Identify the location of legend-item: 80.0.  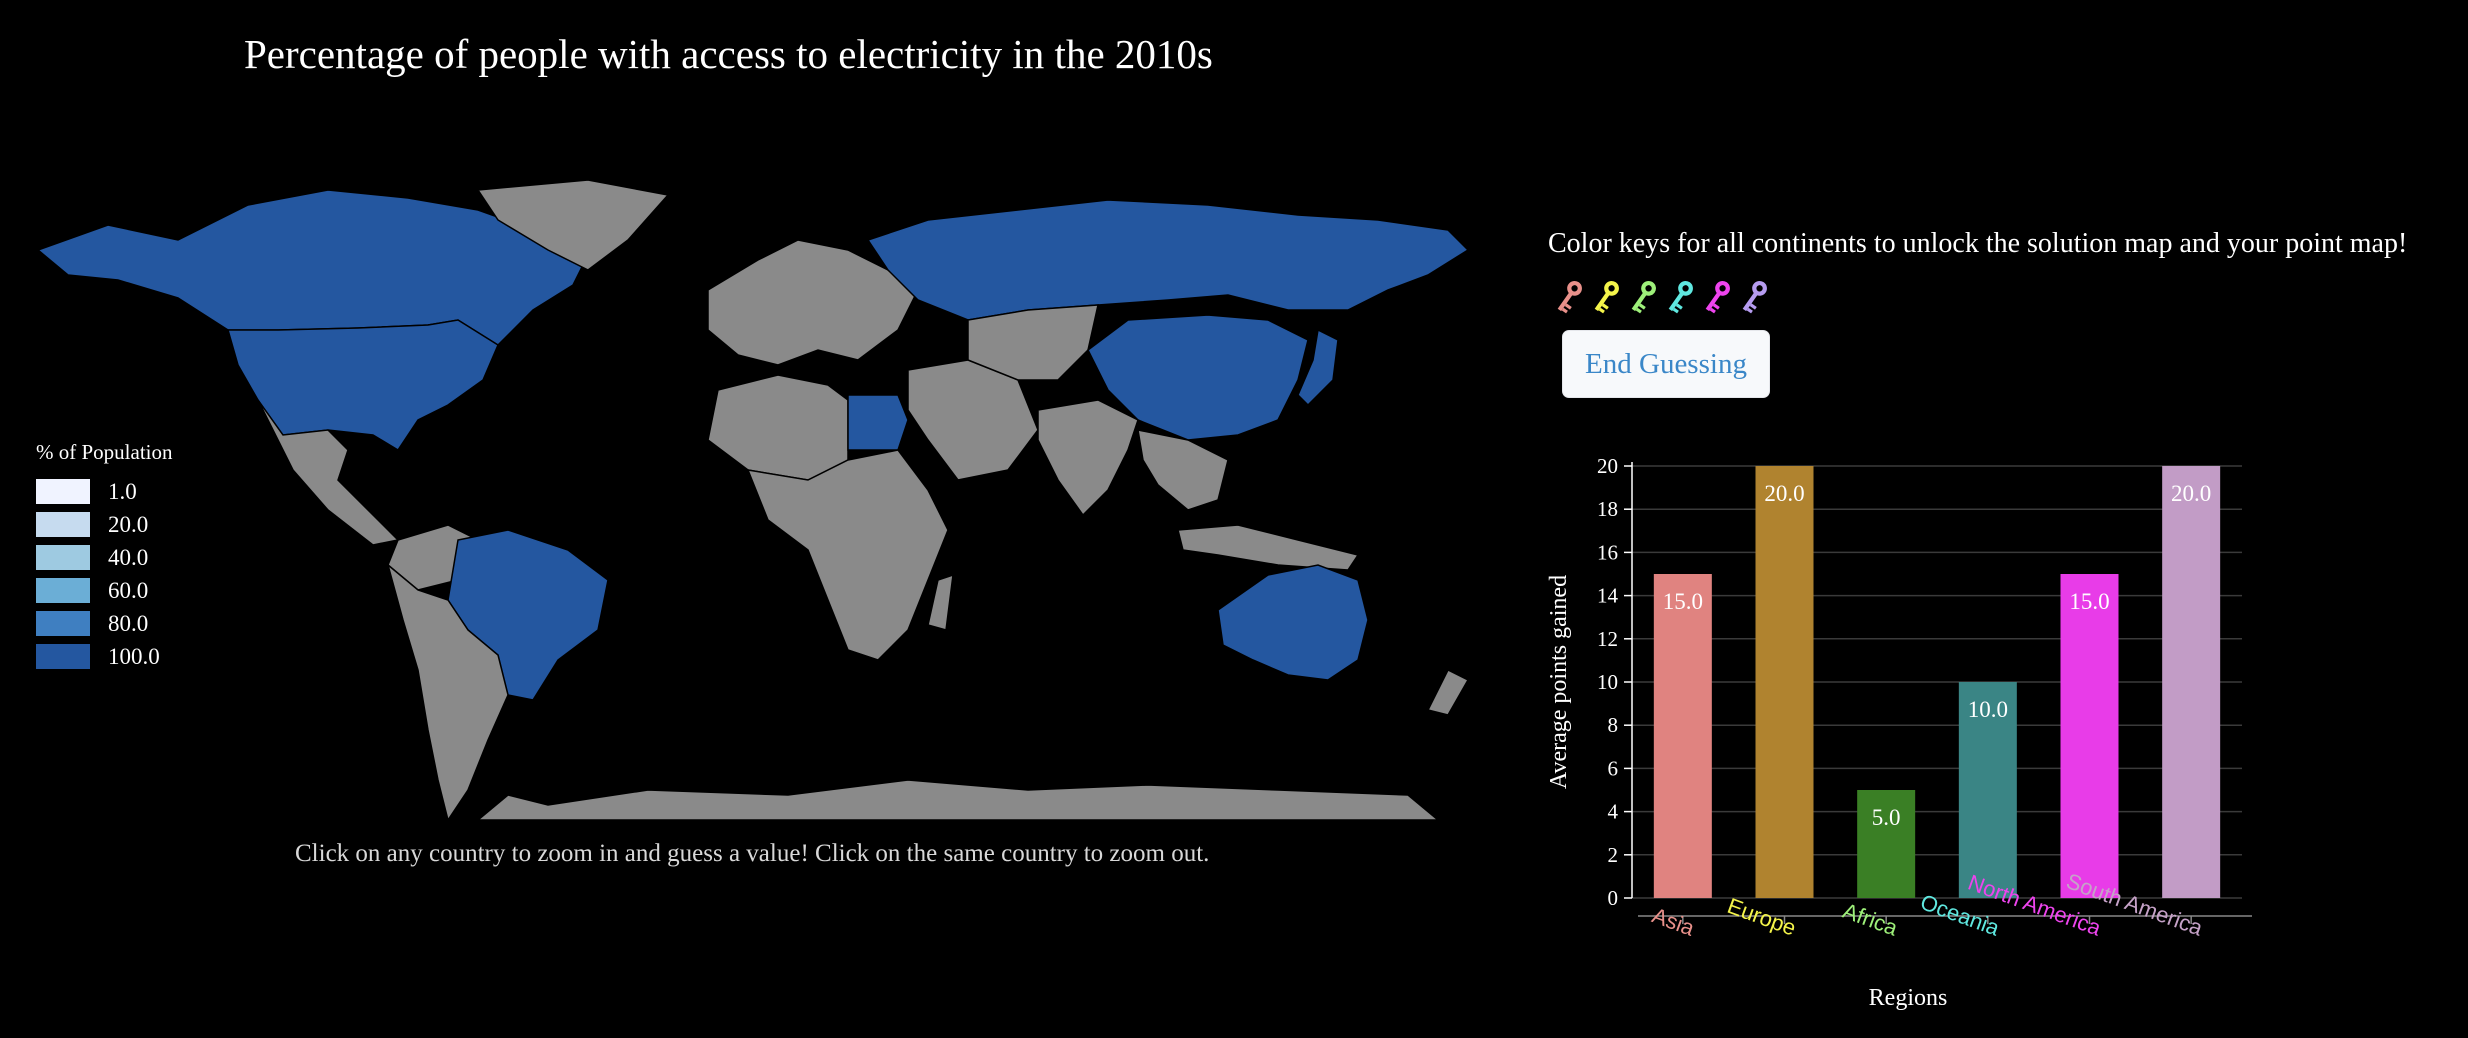
(146, 623).